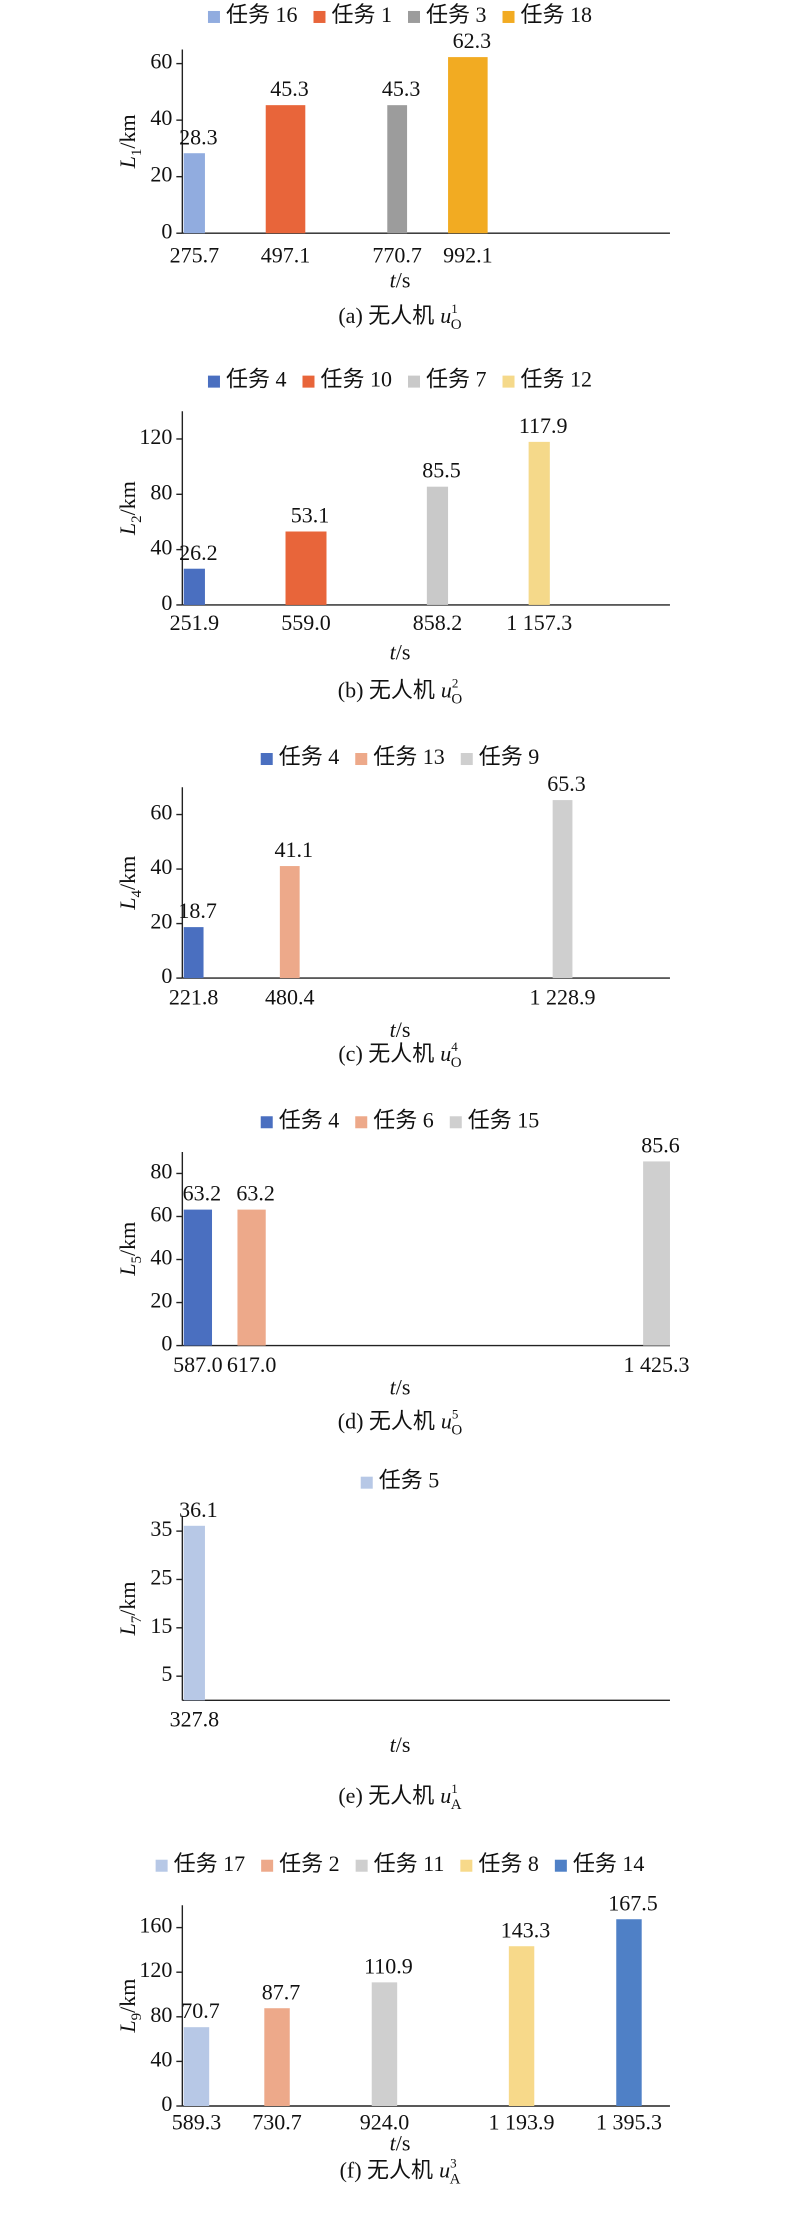 The height and width of the screenshot is (2227, 800). What do you see at coordinates (392, 1640) in the screenshot?
I see `chart: 5 15 25 35 L7/km 327.8 36.1 t/s (e) 无人机 u1 A 任务 5` at bounding box center [392, 1640].